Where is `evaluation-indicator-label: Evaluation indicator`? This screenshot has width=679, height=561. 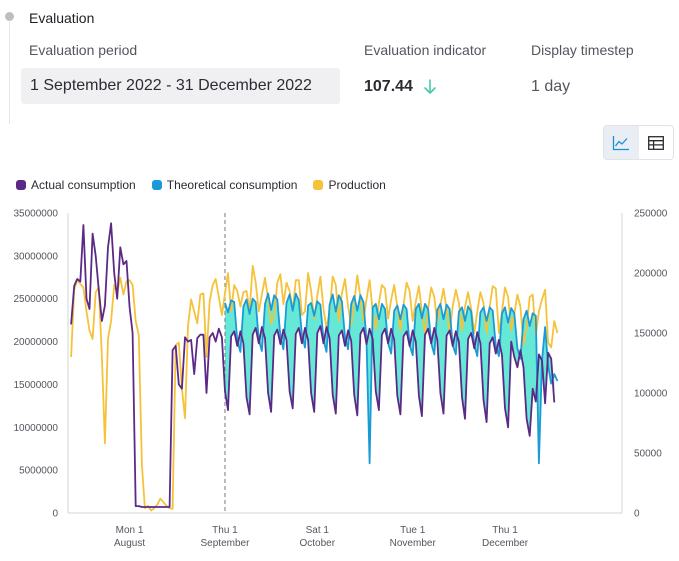 evaluation-indicator-label: Evaluation indicator is located at coordinates (425, 50).